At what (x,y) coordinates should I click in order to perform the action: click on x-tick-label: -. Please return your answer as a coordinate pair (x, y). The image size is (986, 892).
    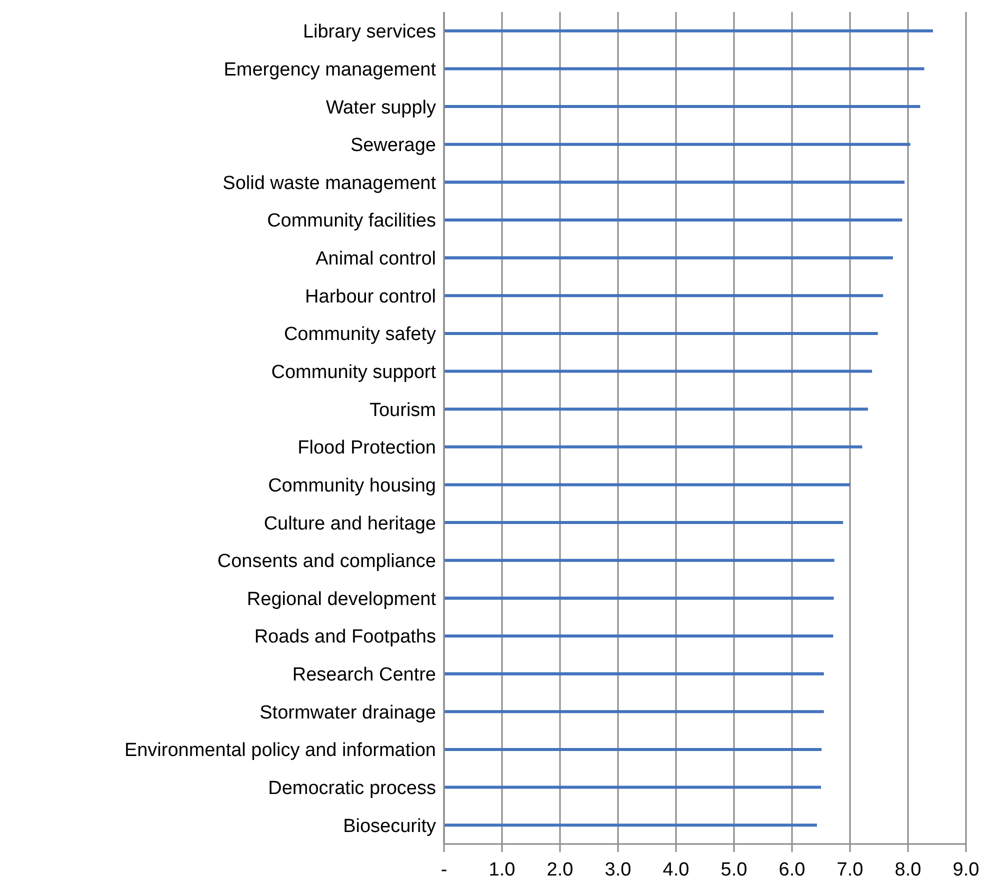
    Looking at the image, I should click on (444, 869).